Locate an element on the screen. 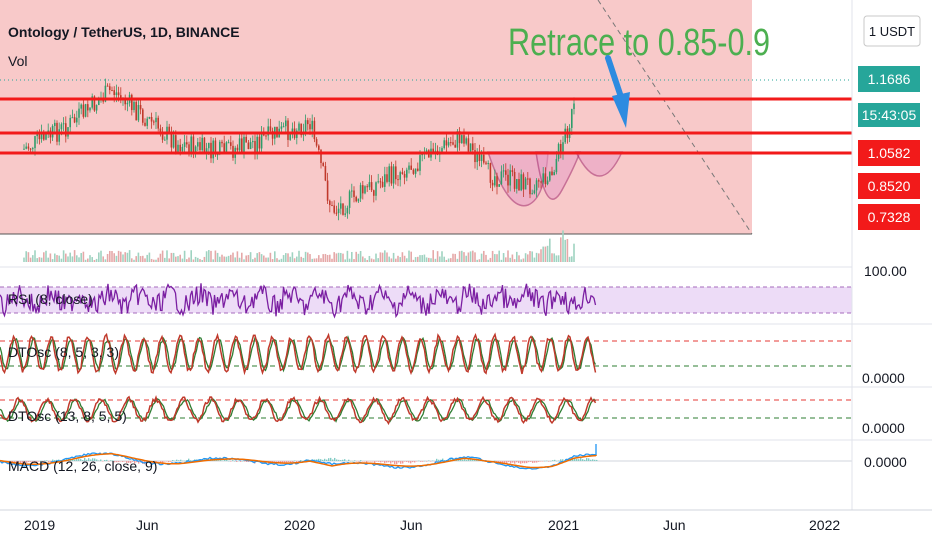 The image size is (932, 555). currency-button: 1 USDT is located at coordinates (892, 31).